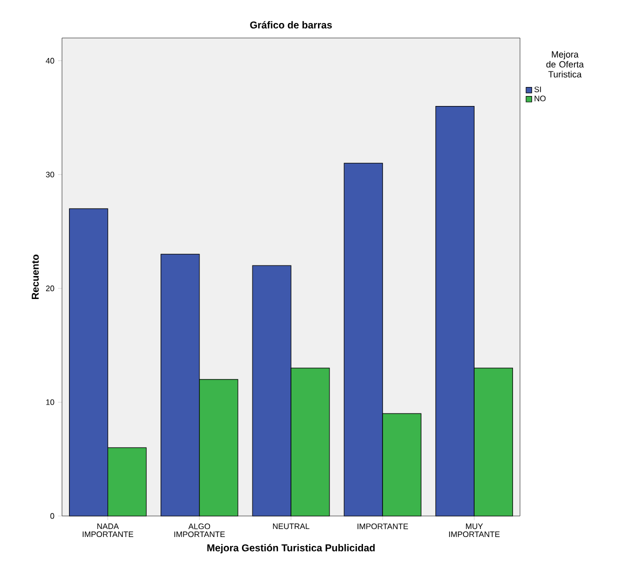 The width and height of the screenshot is (632, 583). I want to click on legend-title: Mejora de Oferta Turistica, so click(565, 64).